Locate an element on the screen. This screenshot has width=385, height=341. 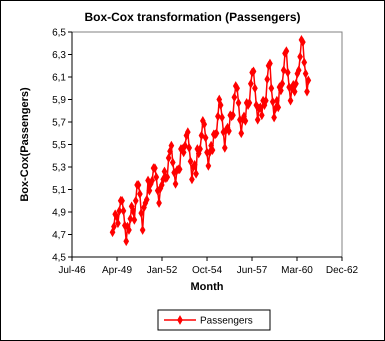
y-axis-title: Box-Cox(Passengers) is located at coordinates (25, 144).